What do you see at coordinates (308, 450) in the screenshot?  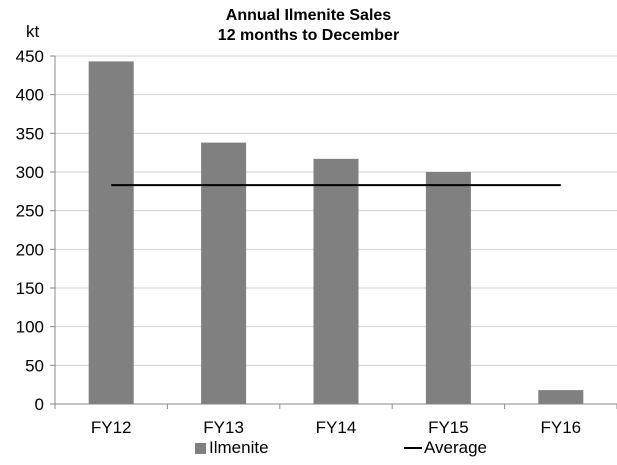 I see `legend: Ilmenite Average` at bounding box center [308, 450].